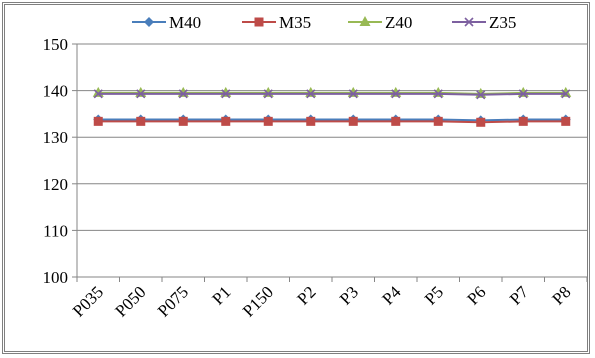 The image size is (595, 358). Describe the element at coordinates (332, 94) in the screenshot. I see `series-line-z35` at that location.